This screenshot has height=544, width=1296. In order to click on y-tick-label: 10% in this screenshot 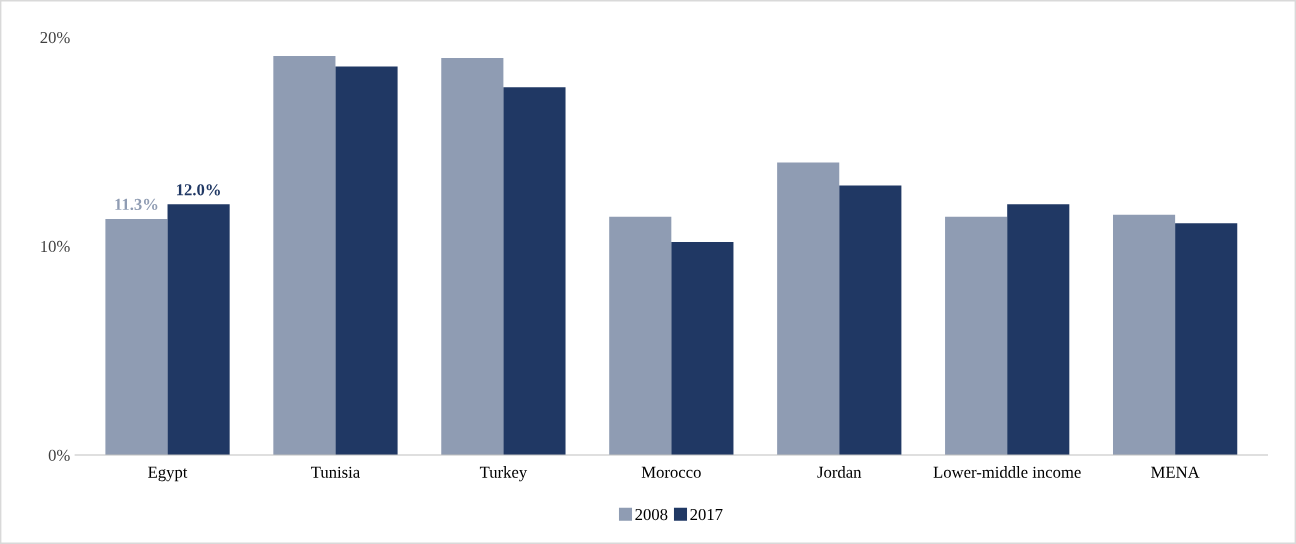, I will do `click(55, 246)`.